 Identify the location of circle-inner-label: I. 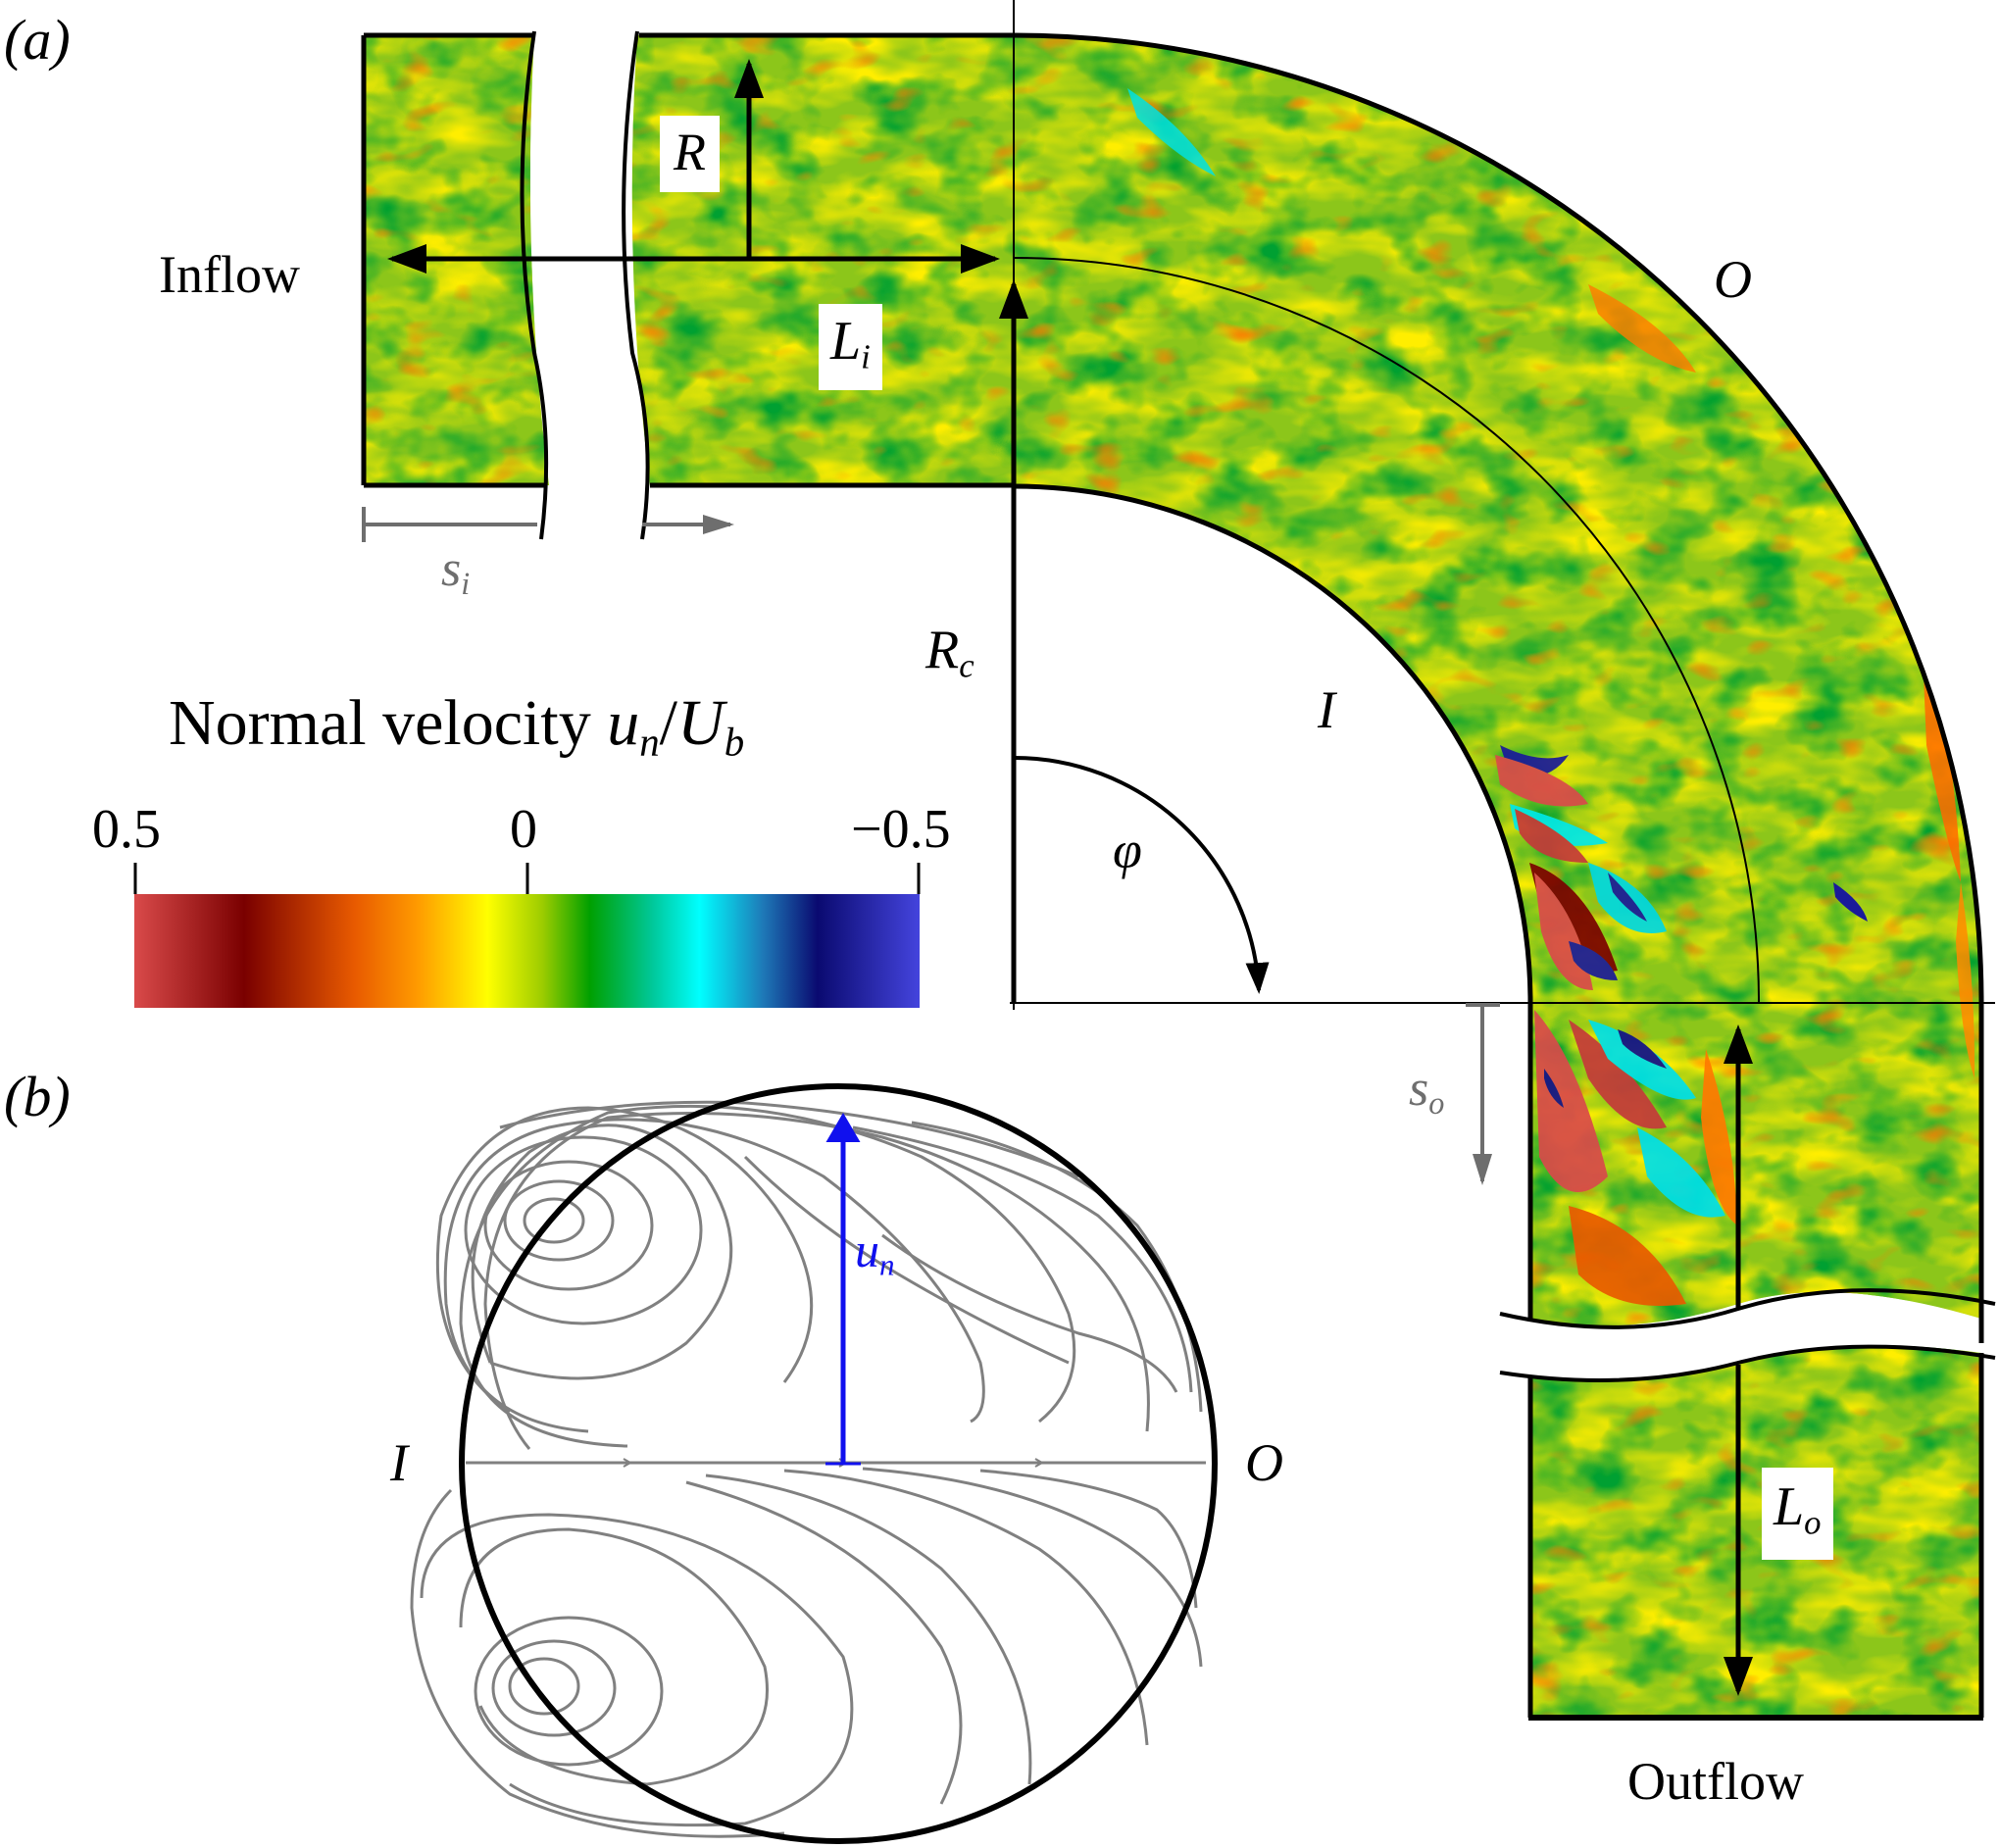
(399, 1462).